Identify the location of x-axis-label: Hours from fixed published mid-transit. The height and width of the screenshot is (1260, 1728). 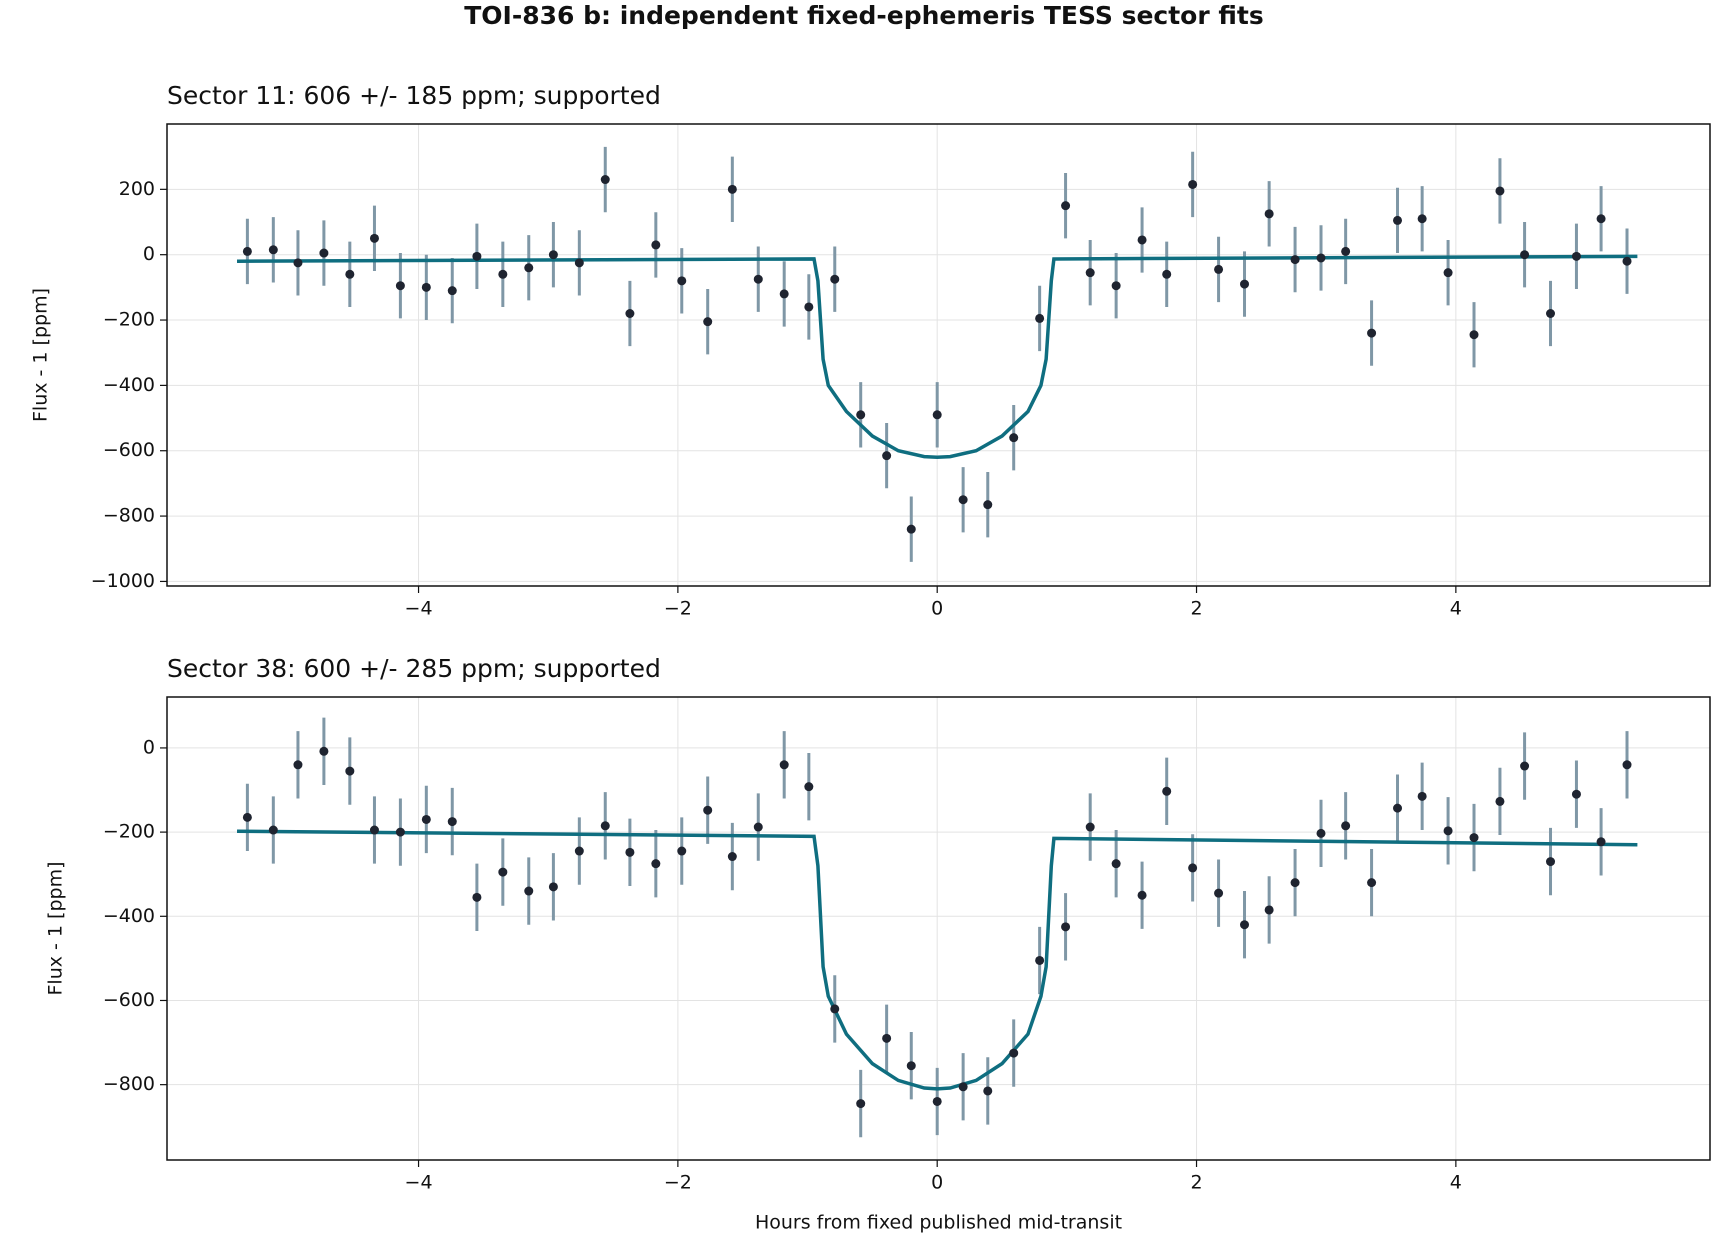
(938, 1223).